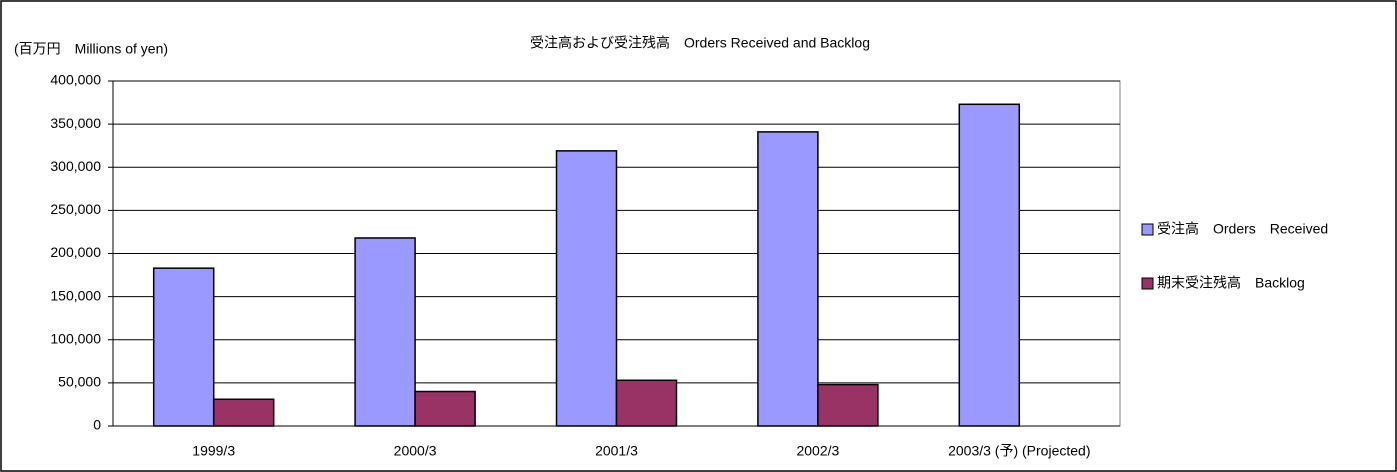 This screenshot has height=472, width=1397. What do you see at coordinates (75, 209) in the screenshot?
I see `y-tick-label: 250,000` at bounding box center [75, 209].